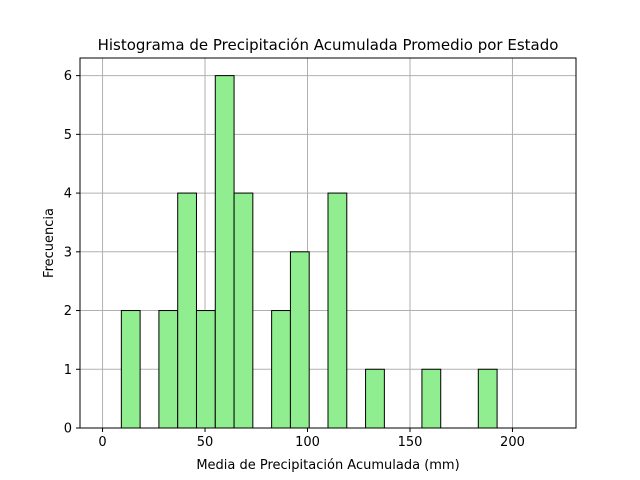 Image resolution: width=640 pixels, height=480 pixels. I want to click on y-axis-label: Frecuencia, so click(49, 243).